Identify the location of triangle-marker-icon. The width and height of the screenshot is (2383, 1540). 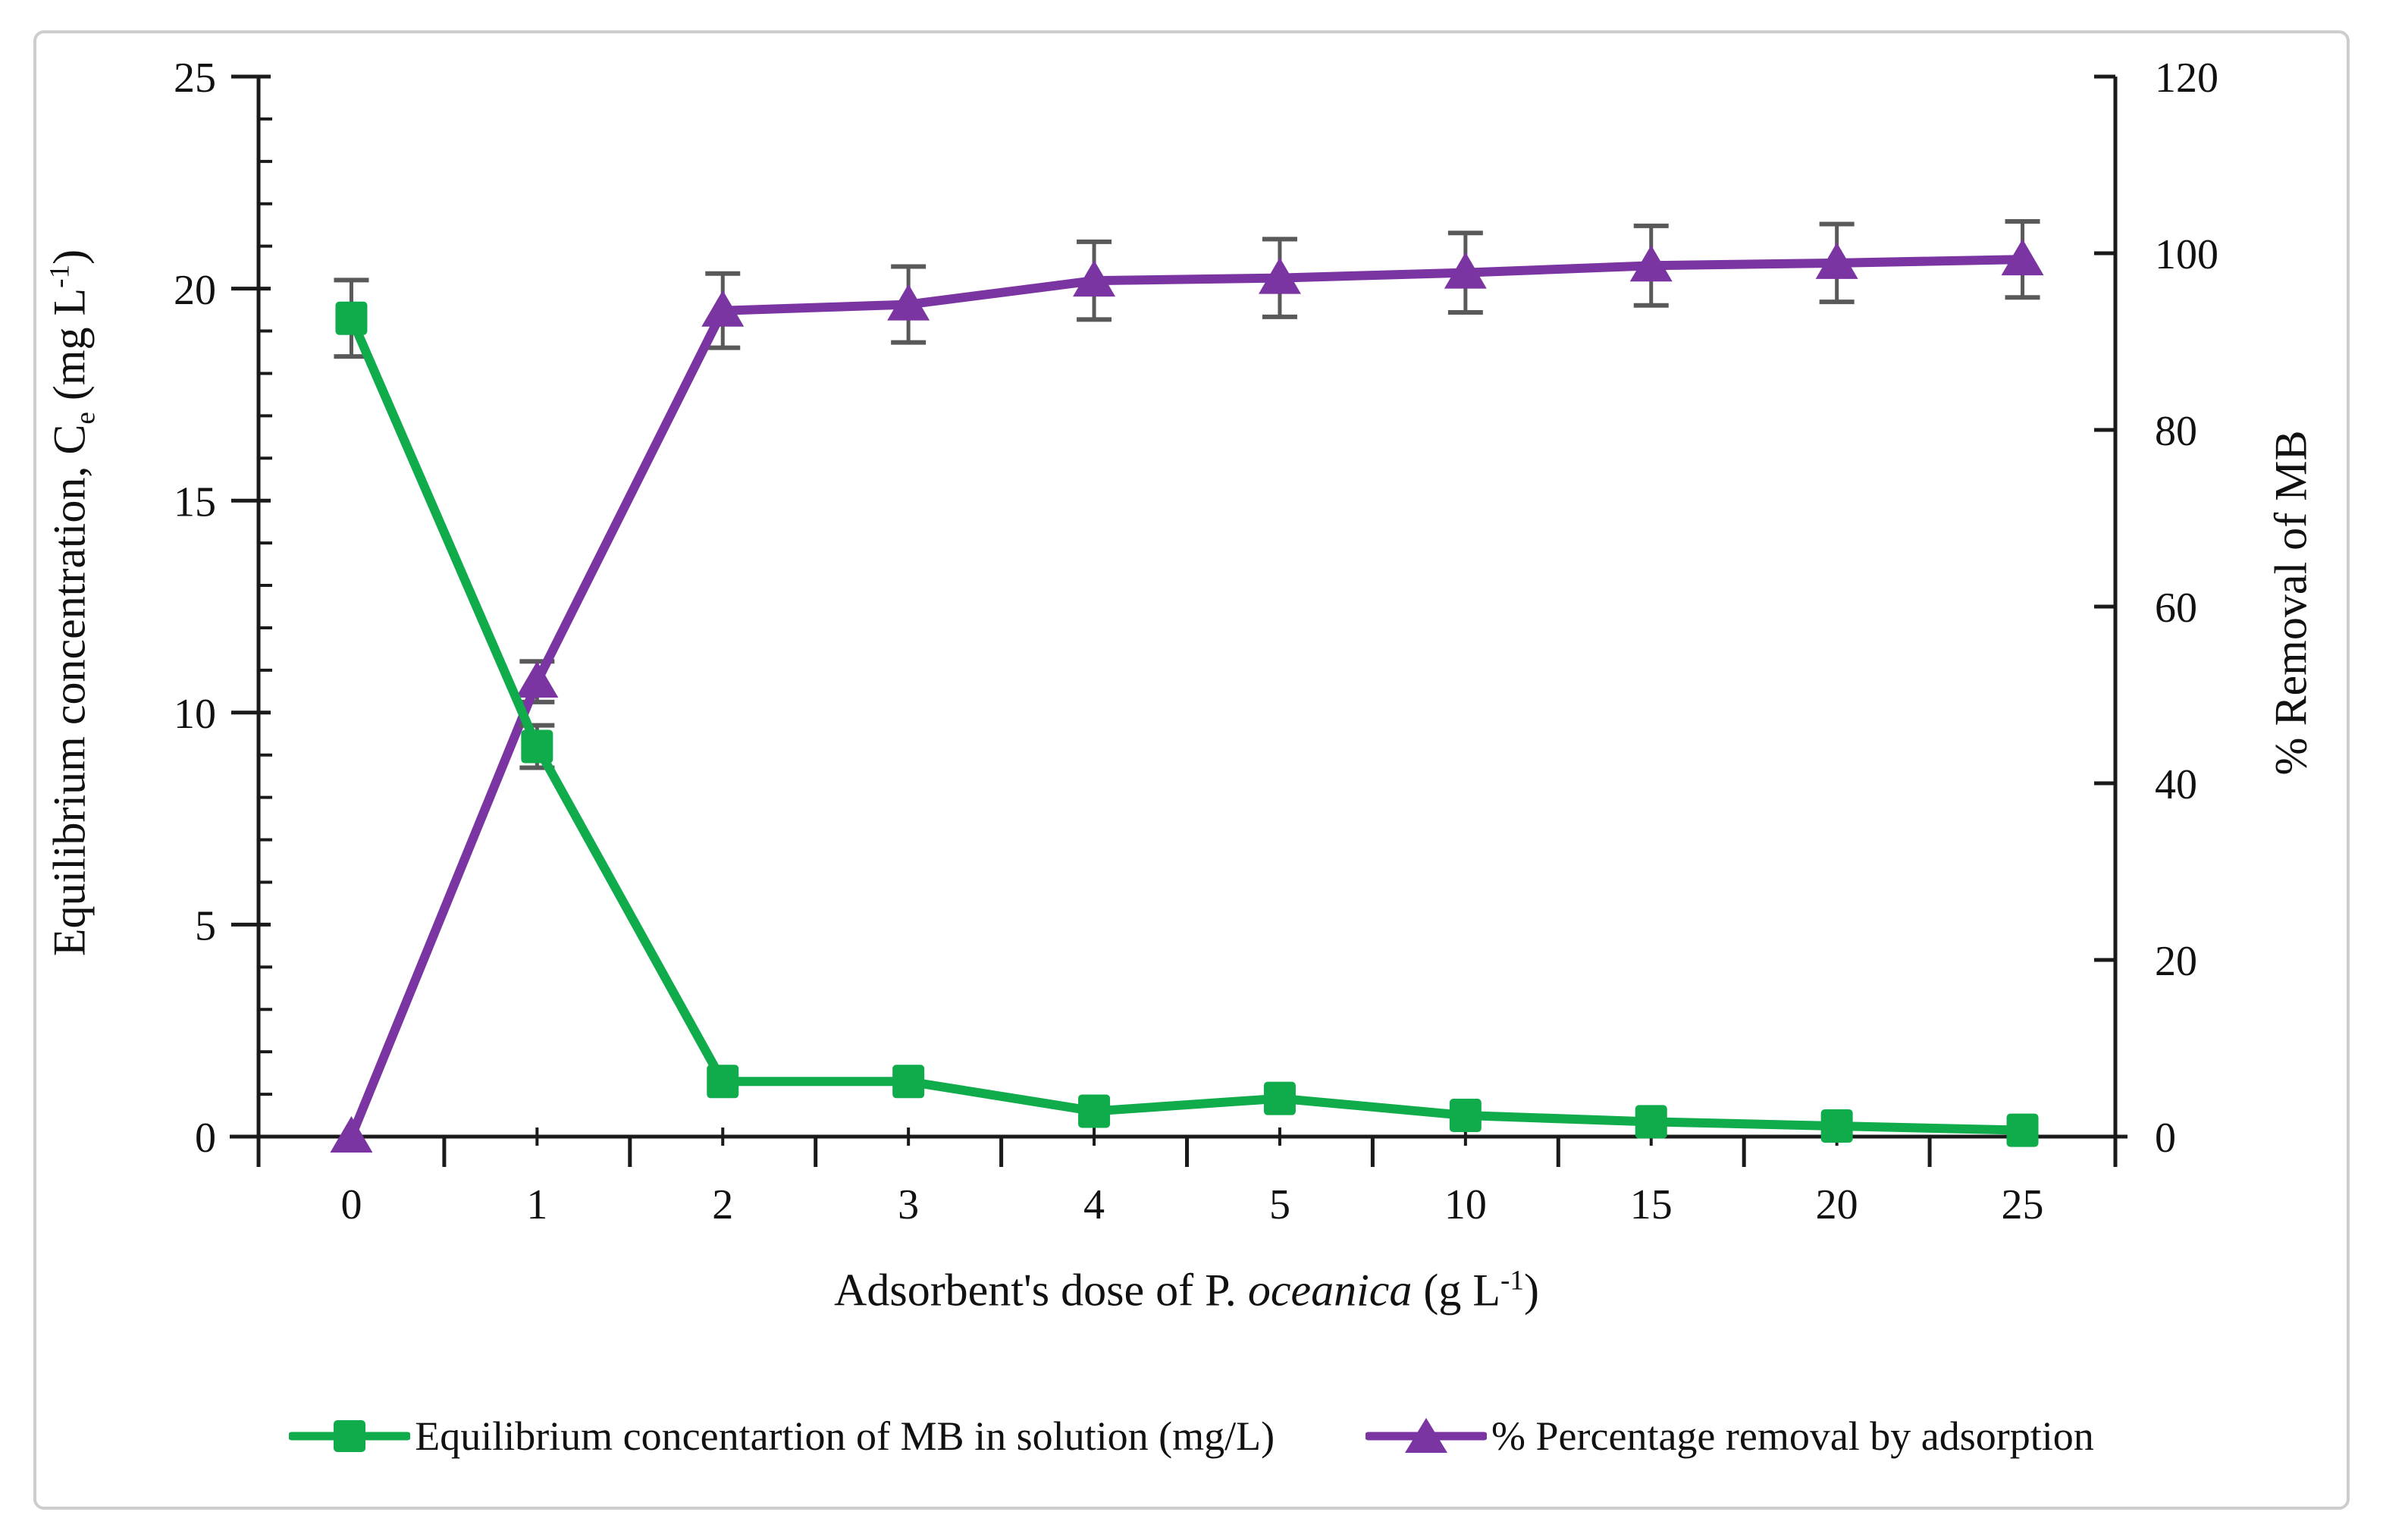
(1426, 1436).